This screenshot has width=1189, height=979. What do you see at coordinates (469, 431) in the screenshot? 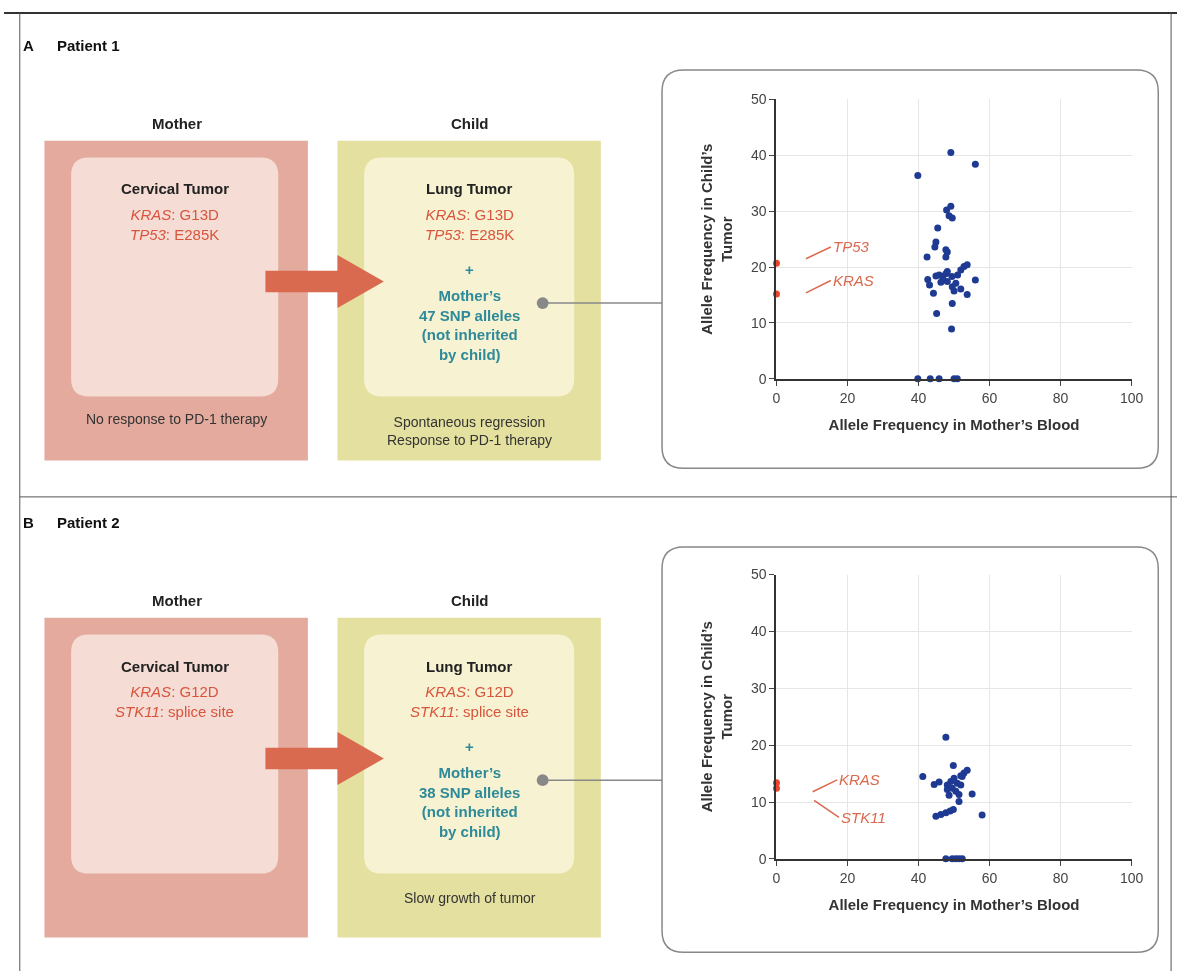
I see `text: Spontaneous regression Response to PD-1 therapy` at bounding box center [469, 431].